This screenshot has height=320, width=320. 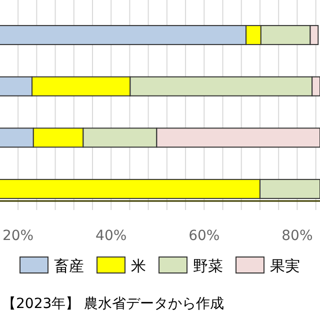 What do you see at coordinates (138, 266) in the screenshot?
I see `legend-label: 米` at bounding box center [138, 266].